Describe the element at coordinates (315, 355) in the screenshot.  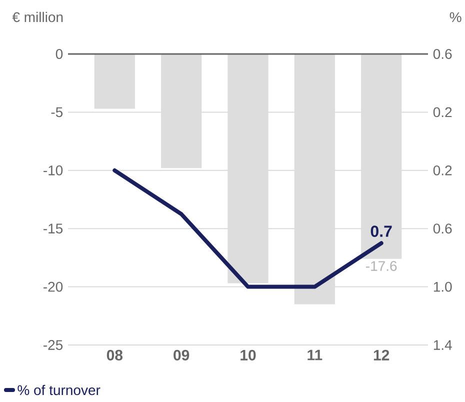
I see `x-tick-label: 11` at that location.